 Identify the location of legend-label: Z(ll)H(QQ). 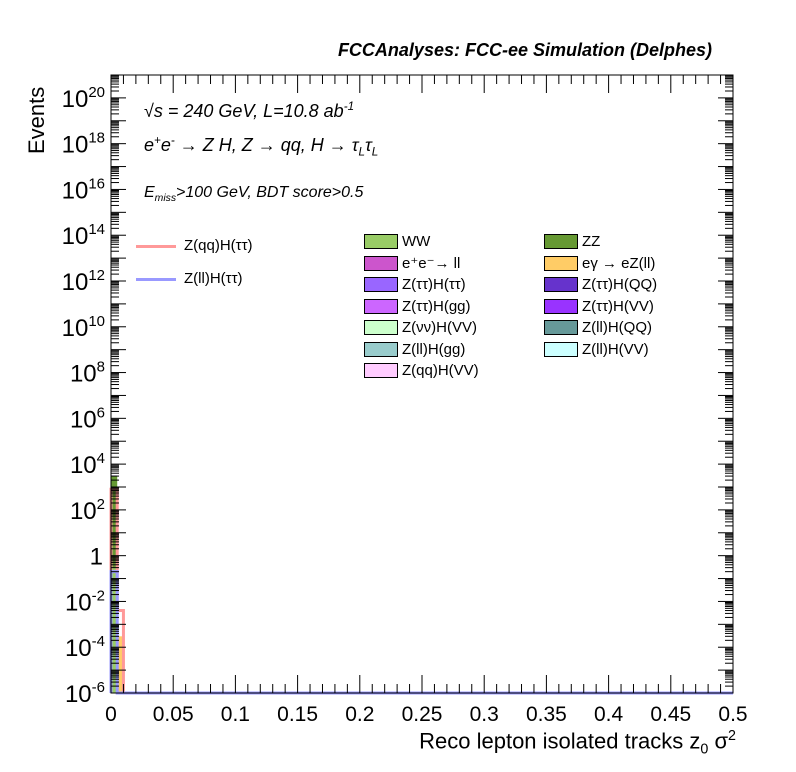
(617, 327).